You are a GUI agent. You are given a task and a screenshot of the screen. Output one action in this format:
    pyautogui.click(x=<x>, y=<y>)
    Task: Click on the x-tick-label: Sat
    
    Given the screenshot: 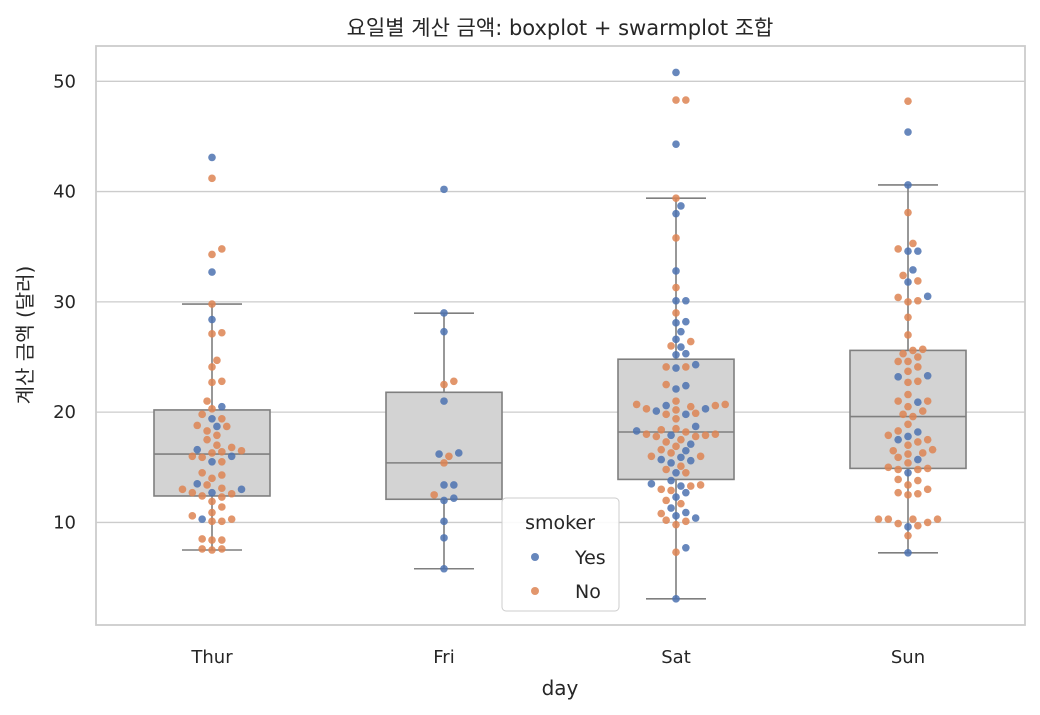 What is the action you would take?
    pyautogui.click(x=676, y=657)
    